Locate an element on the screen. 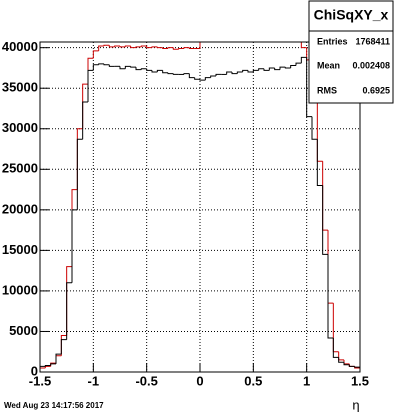  x-tick-label: 0.5 is located at coordinates (253, 380).